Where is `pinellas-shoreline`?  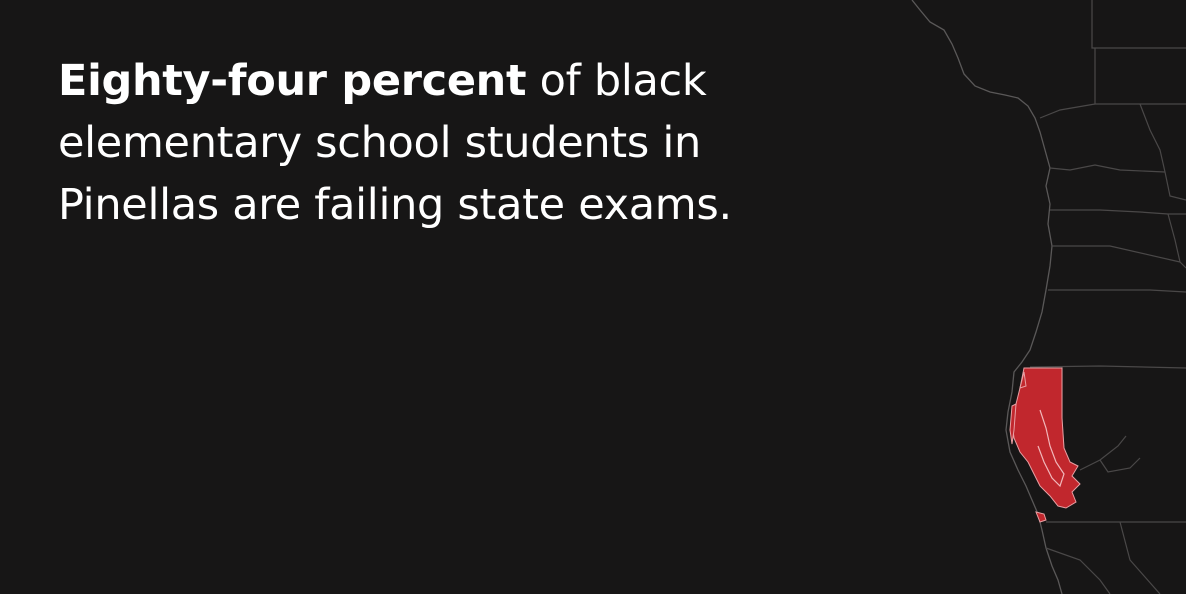
pinellas-shoreline is located at coordinates (1051, 448).